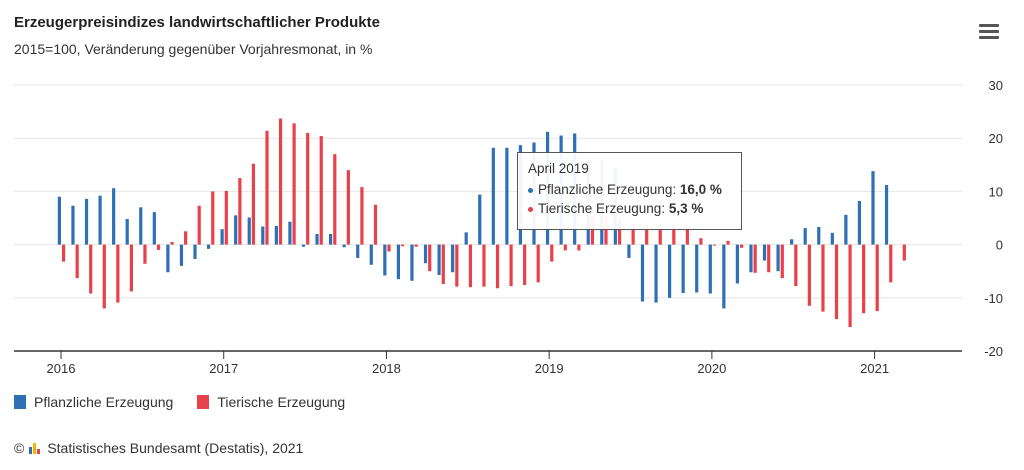  Describe the element at coordinates (989, 32) in the screenshot. I see `hamburger-menu-icon` at that location.